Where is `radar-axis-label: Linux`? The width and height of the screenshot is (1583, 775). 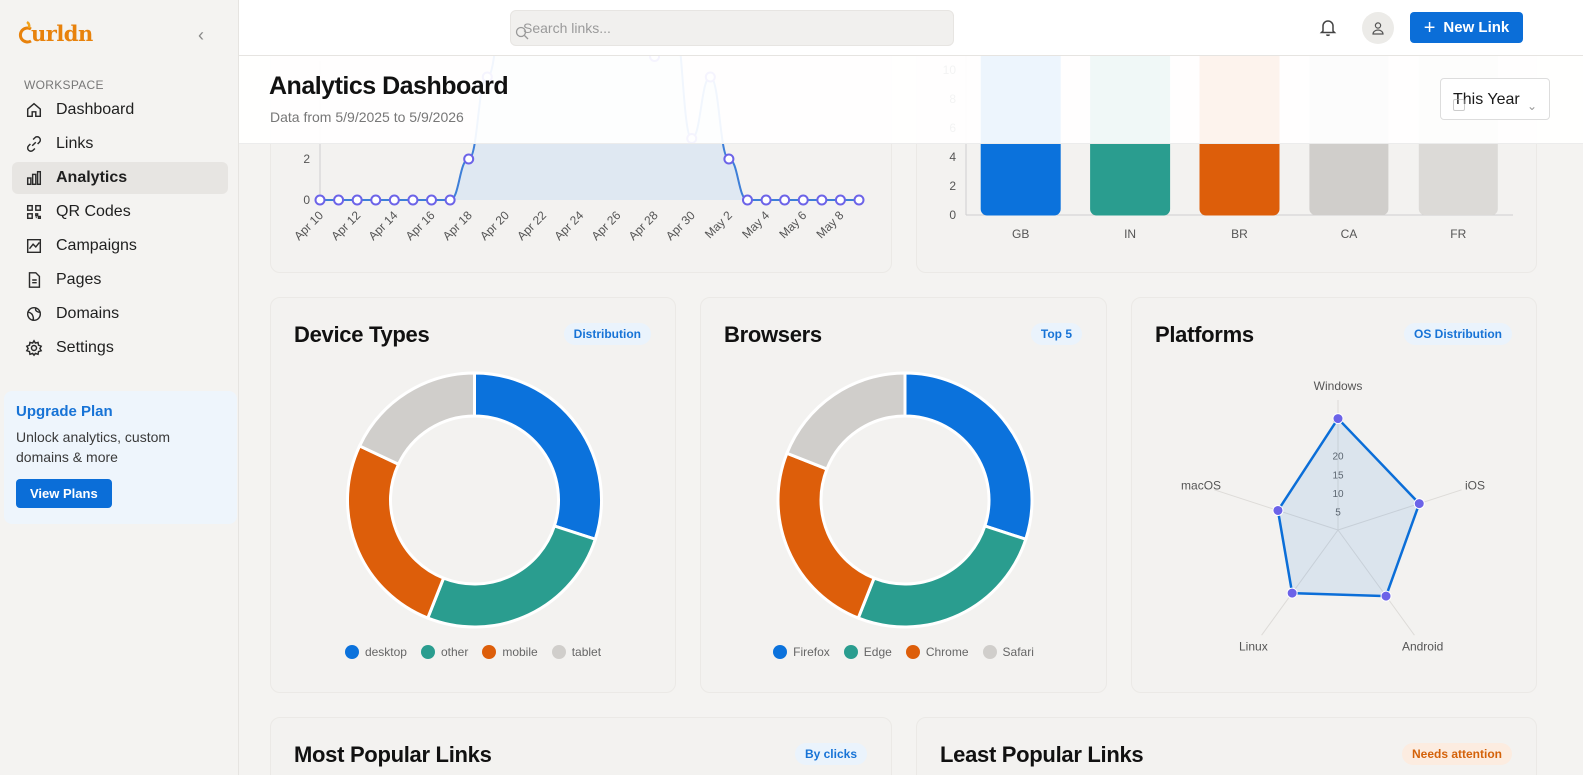 radar-axis-label: Linux is located at coordinates (1253, 646).